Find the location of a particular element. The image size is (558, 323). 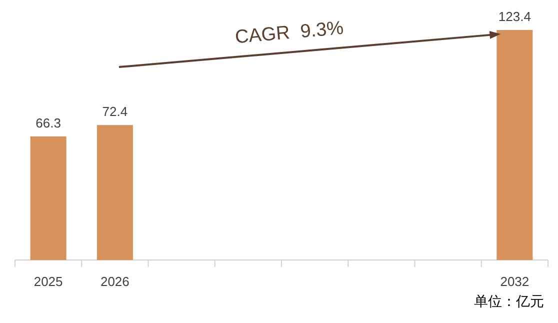

data-label: 123.4 is located at coordinates (514, 16).